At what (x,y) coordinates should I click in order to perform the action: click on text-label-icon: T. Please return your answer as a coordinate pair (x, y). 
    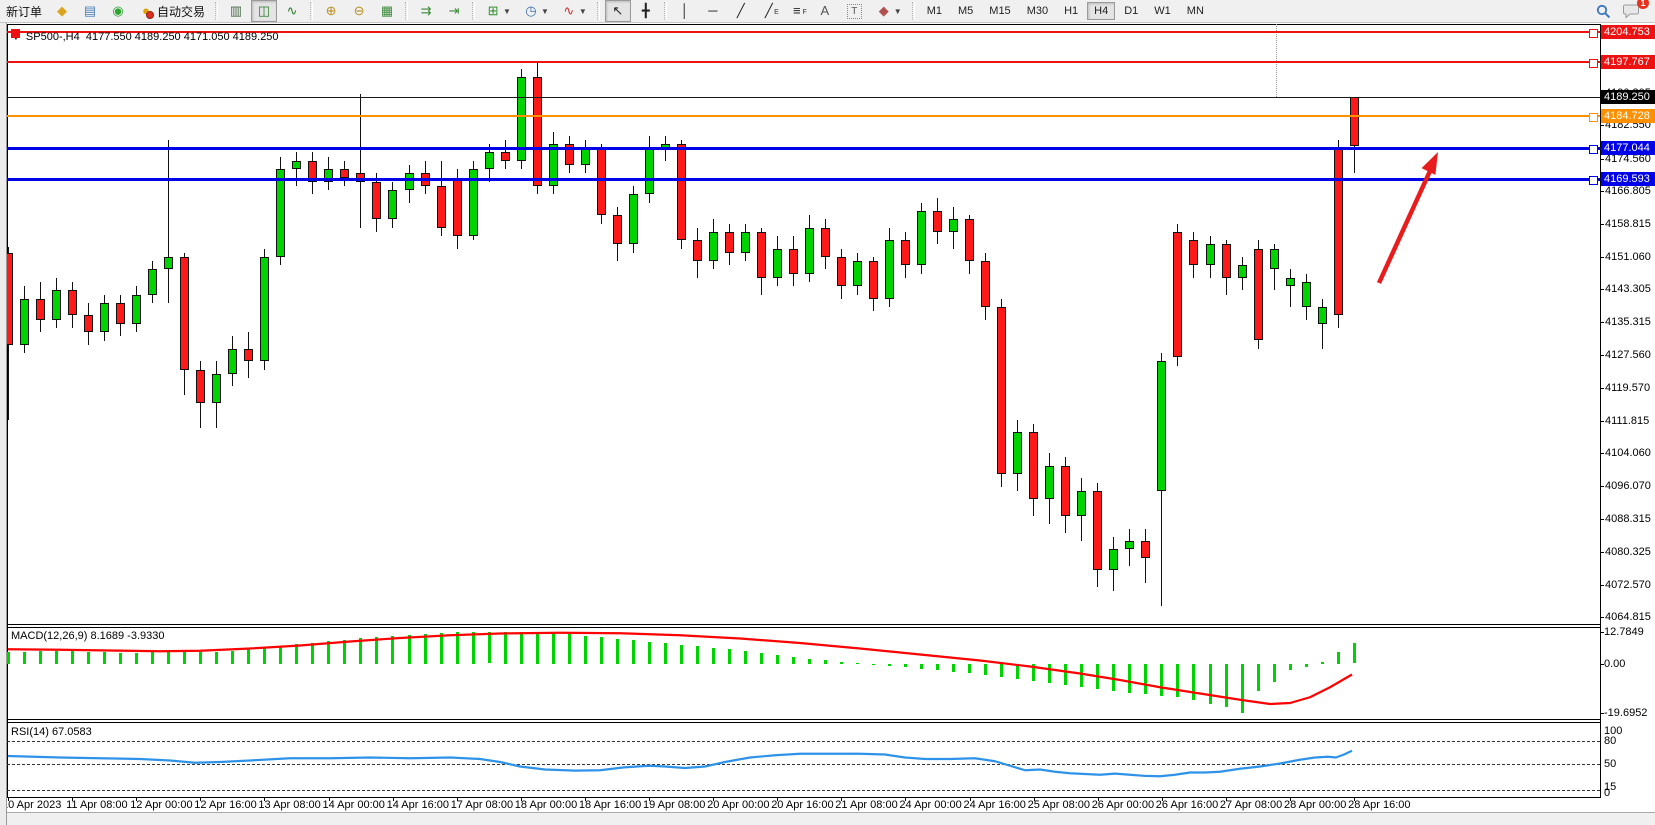
    Looking at the image, I should click on (854, 11).